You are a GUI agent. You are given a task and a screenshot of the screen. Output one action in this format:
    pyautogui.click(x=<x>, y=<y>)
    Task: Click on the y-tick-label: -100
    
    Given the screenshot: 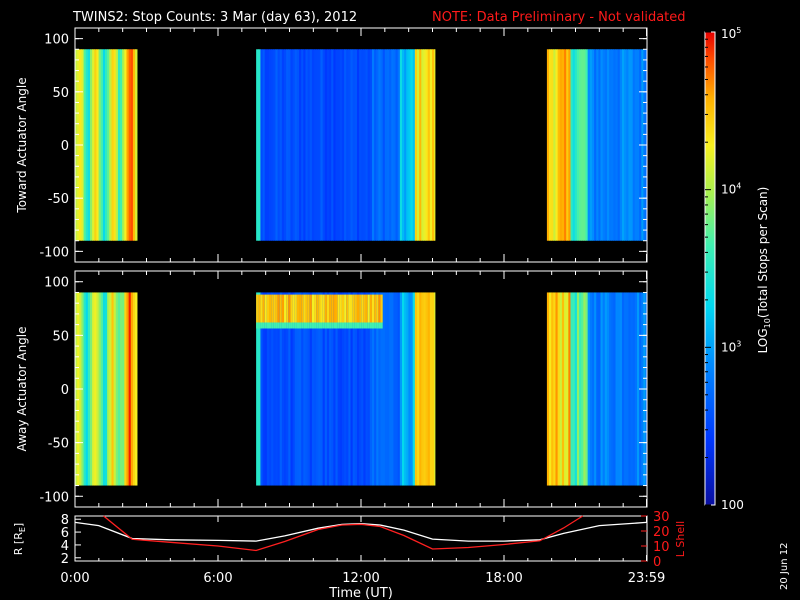 What is the action you would take?
    pyautogui.click(x=54, y=252)
    